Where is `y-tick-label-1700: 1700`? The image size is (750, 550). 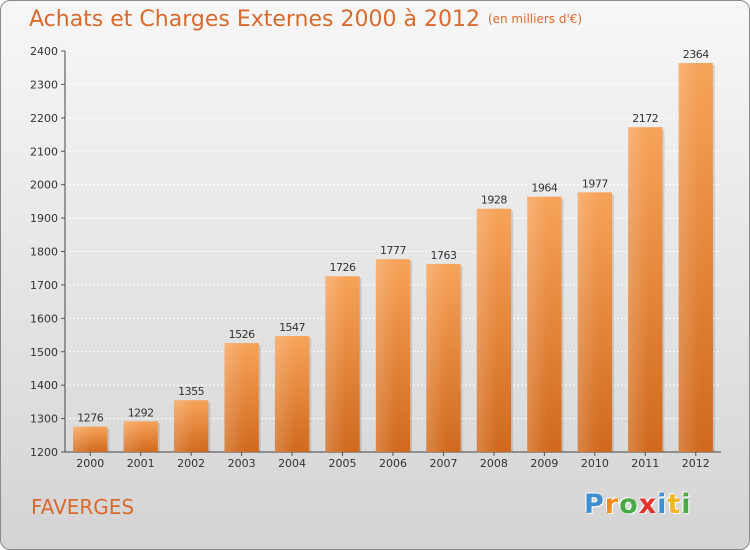
y-tick-label-1700: 1700 is located at coordinates (44, 285).